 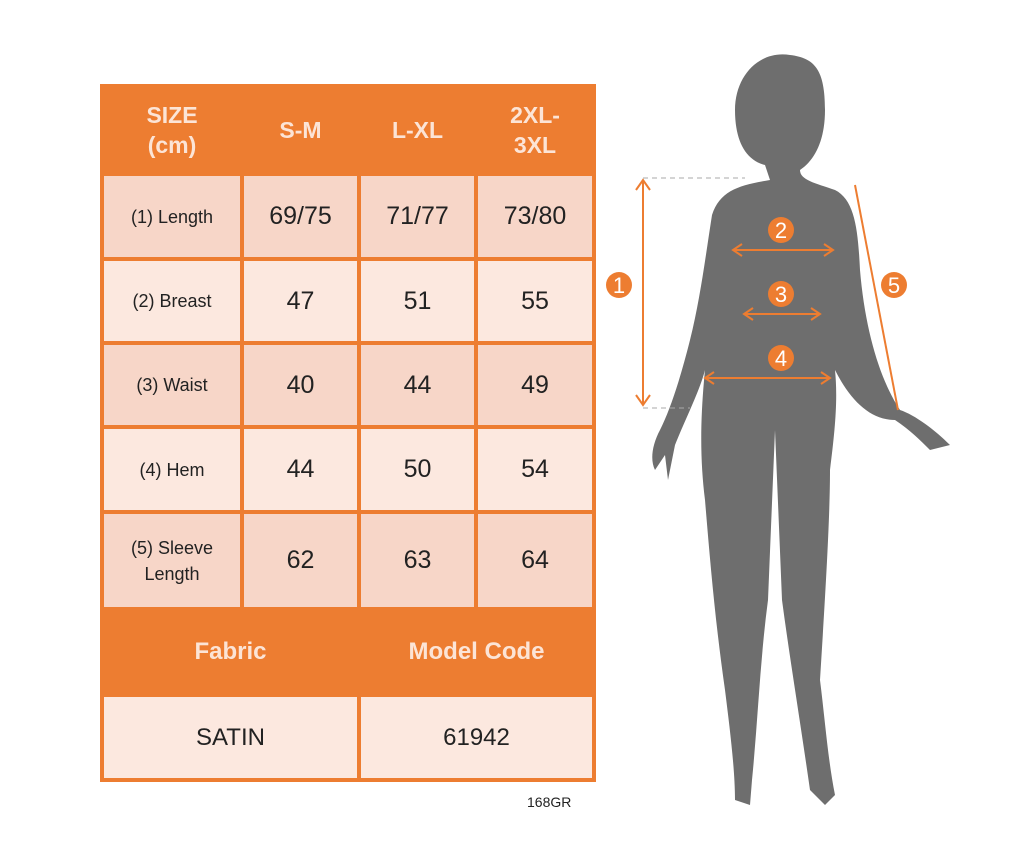 I want to click on model-code-label: Model Code, so click(x=476, y=652).